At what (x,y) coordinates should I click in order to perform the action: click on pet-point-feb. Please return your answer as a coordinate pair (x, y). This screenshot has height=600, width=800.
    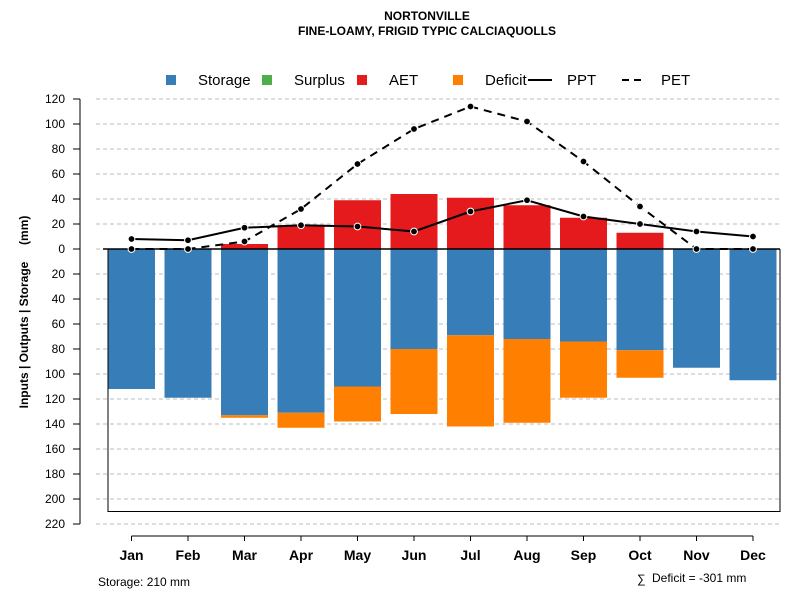
    Looking at the image, I should click on (188, 249).